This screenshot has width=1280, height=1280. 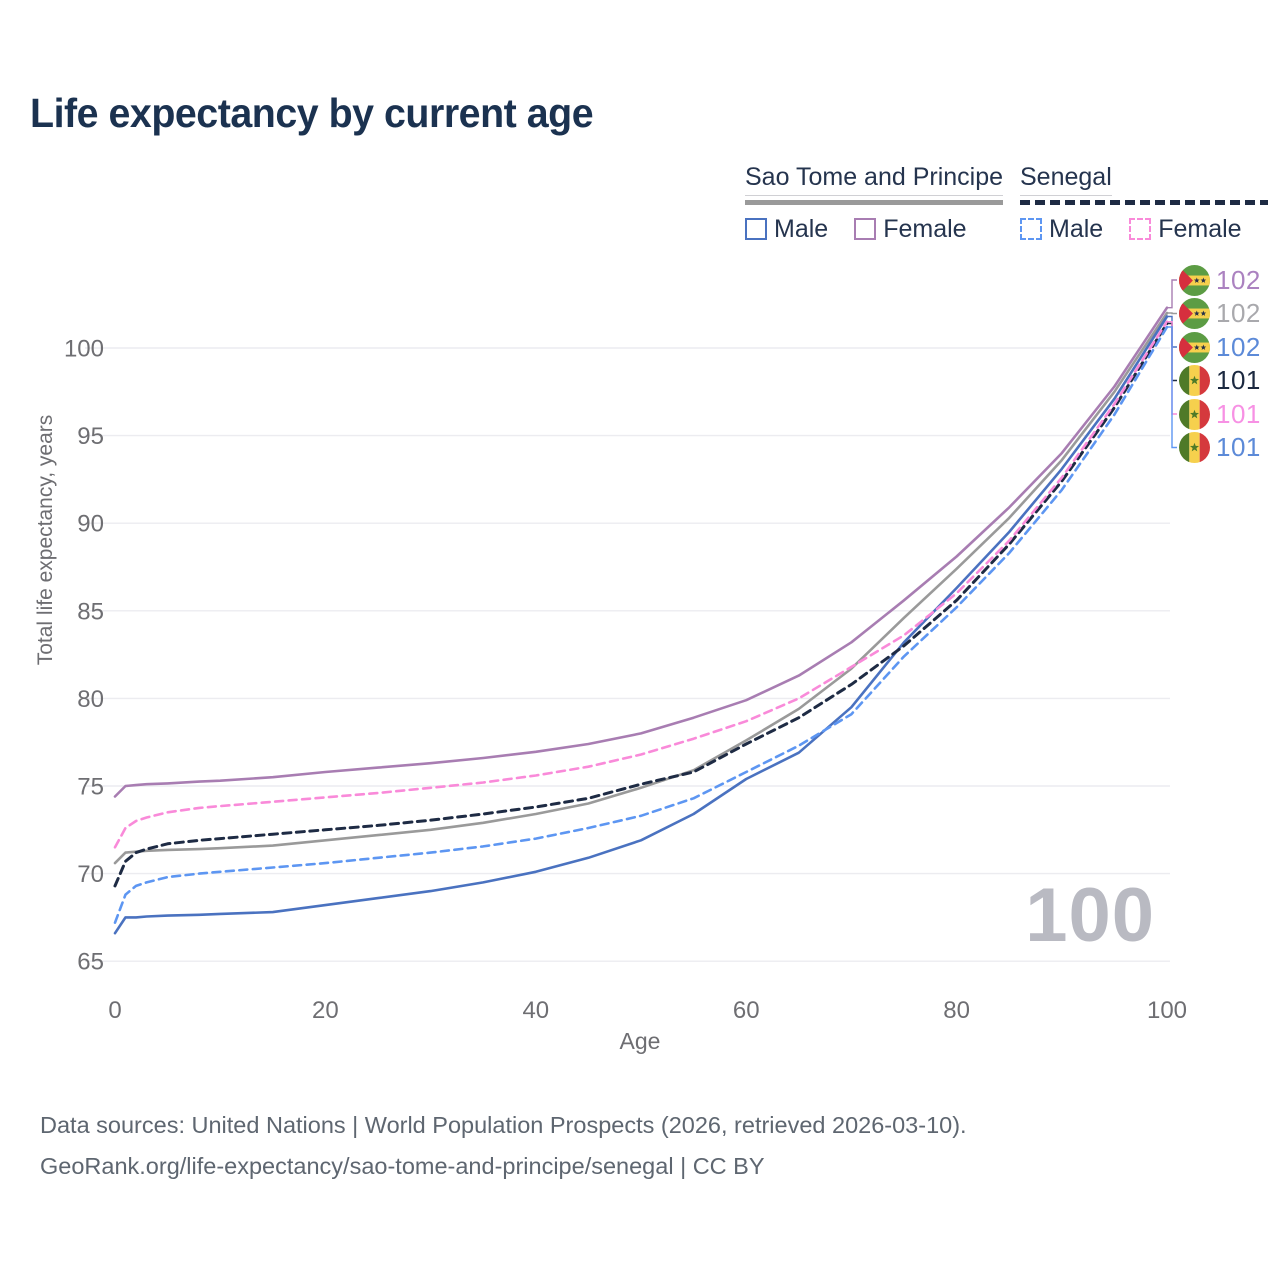 I want to click on legend-item-stp-female: Female, so click(x=910, y=229).